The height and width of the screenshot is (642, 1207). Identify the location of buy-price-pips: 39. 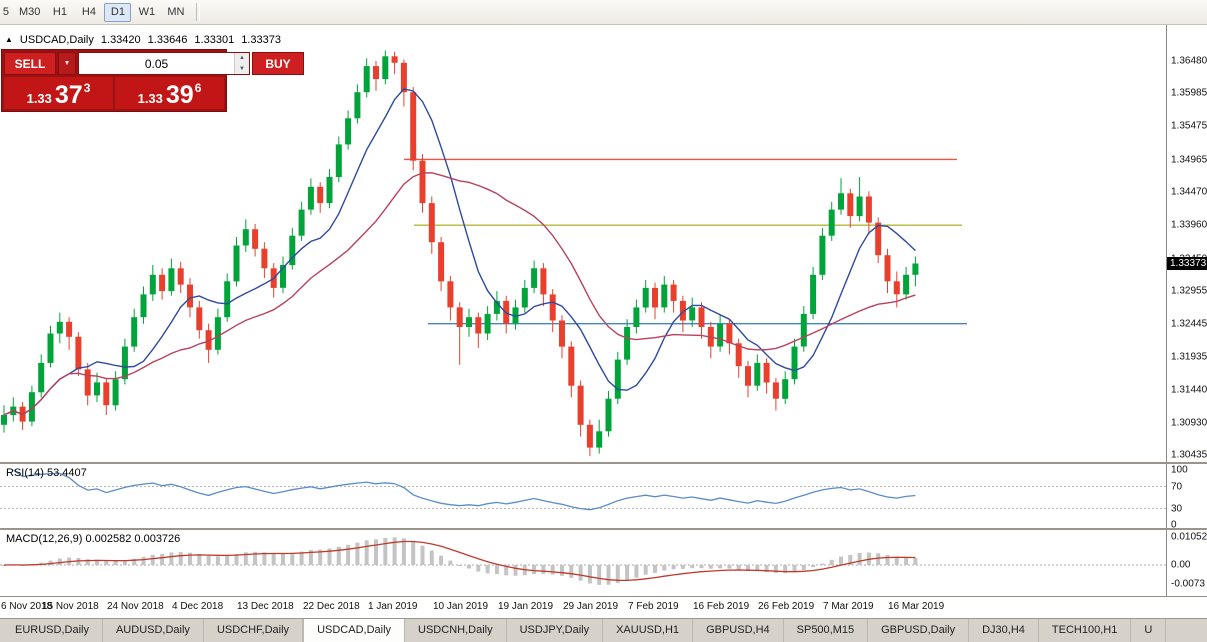
(179, 94).